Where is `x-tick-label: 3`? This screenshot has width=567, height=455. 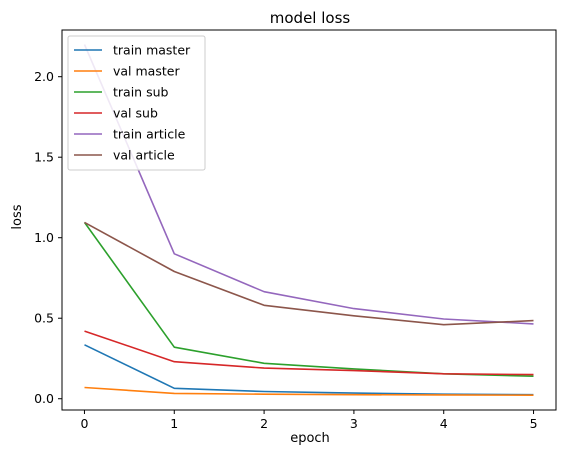 x-tick-label: 3 is located at coordinates (354, 423).